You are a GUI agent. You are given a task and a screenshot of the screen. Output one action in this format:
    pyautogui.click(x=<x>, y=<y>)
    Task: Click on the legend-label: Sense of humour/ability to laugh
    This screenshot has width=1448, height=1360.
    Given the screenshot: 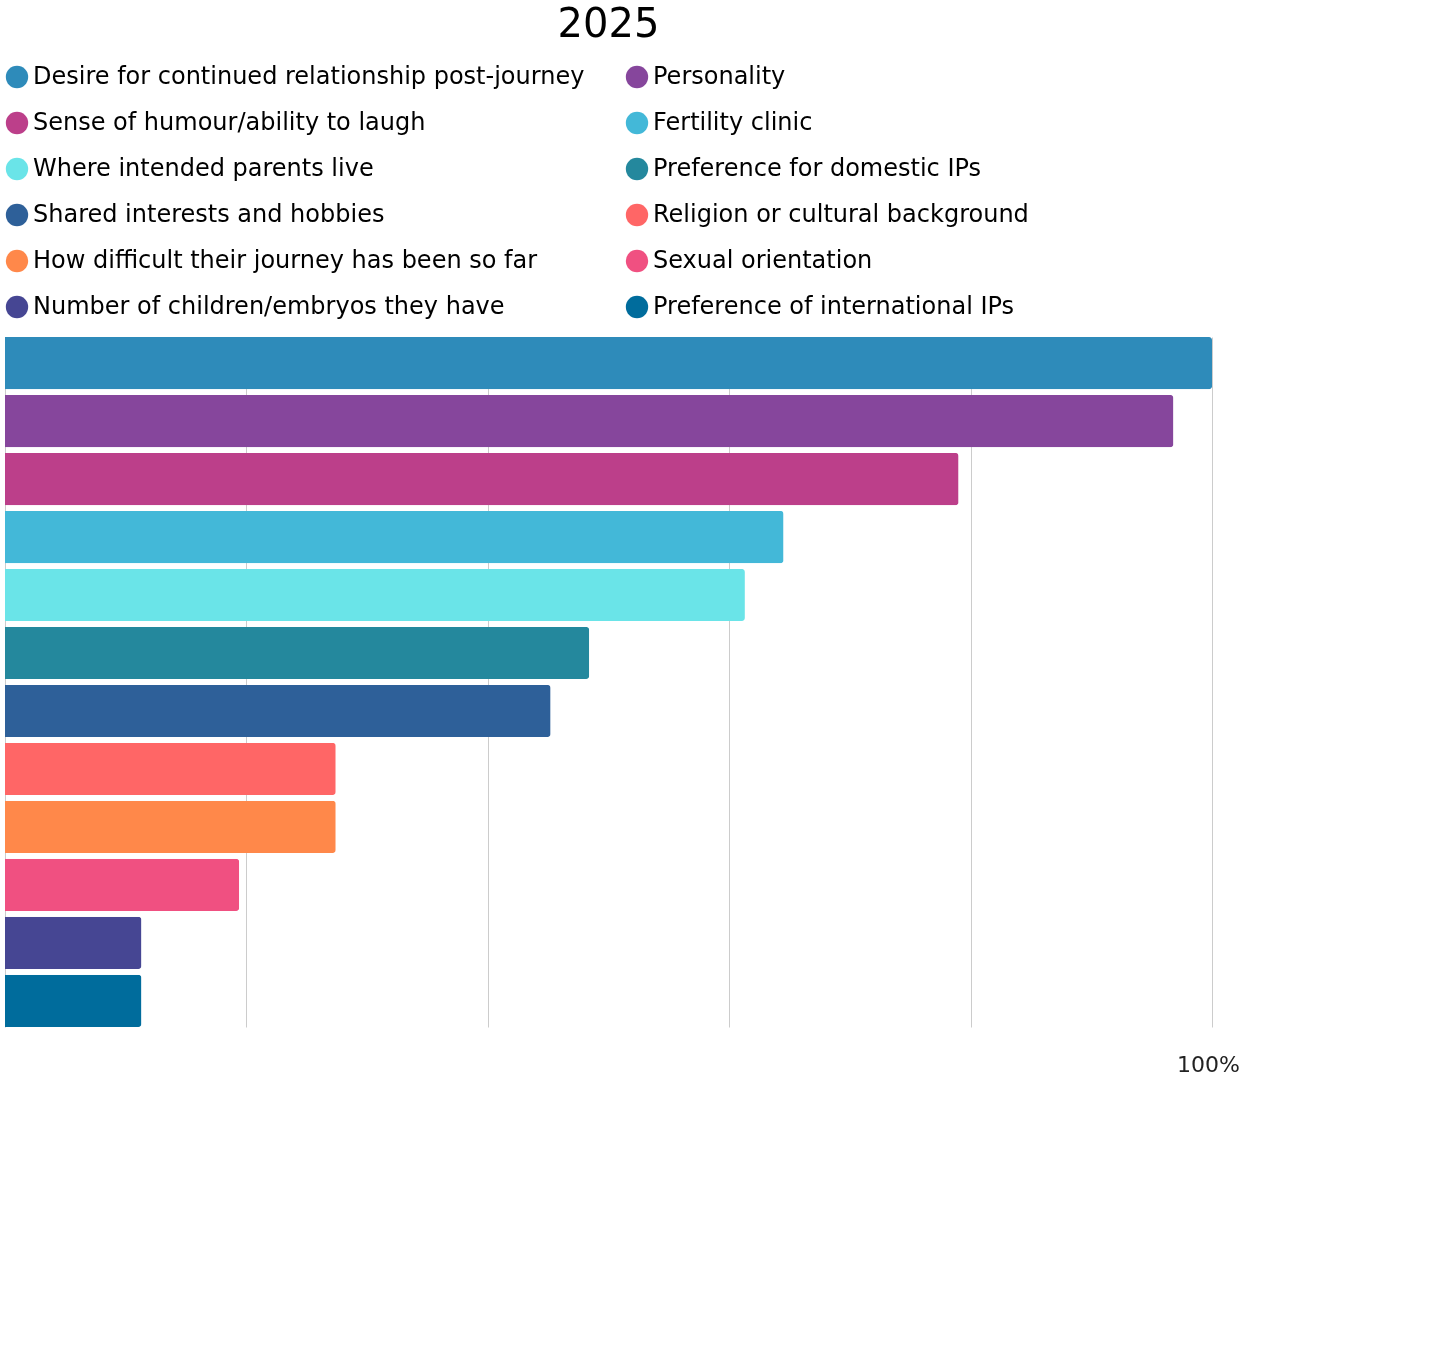 What is the action you would take?
    pyautogui.click(x=229, y=122)
    